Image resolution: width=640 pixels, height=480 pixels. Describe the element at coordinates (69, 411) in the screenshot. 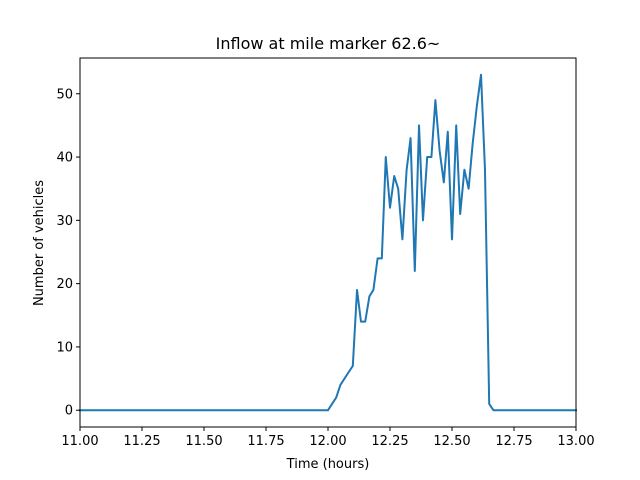

I see `y-tick-label-0: 0` at that location.